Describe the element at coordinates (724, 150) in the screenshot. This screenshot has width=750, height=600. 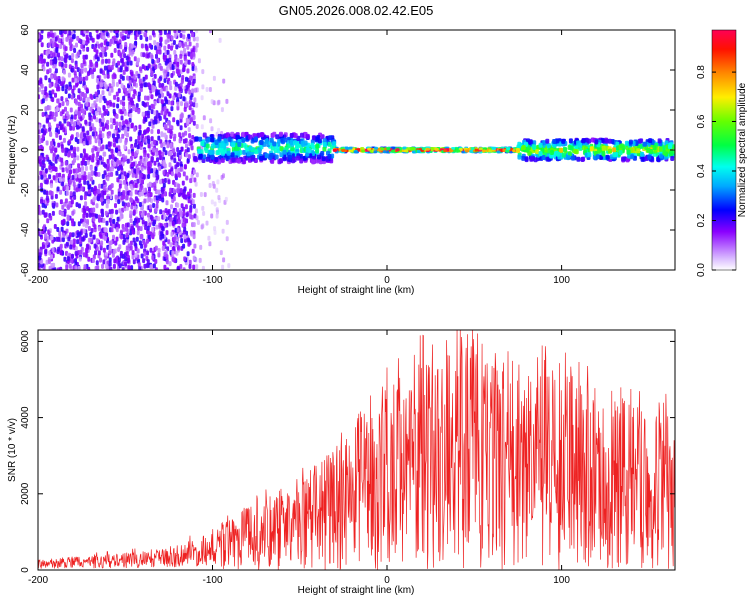
I see `colorbar-frame` at that location.